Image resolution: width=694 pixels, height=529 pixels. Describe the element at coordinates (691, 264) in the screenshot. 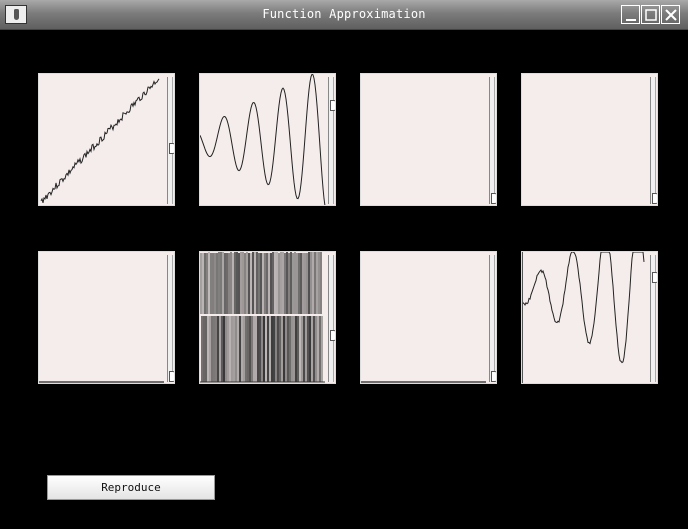

I see `window-edge` at that location.